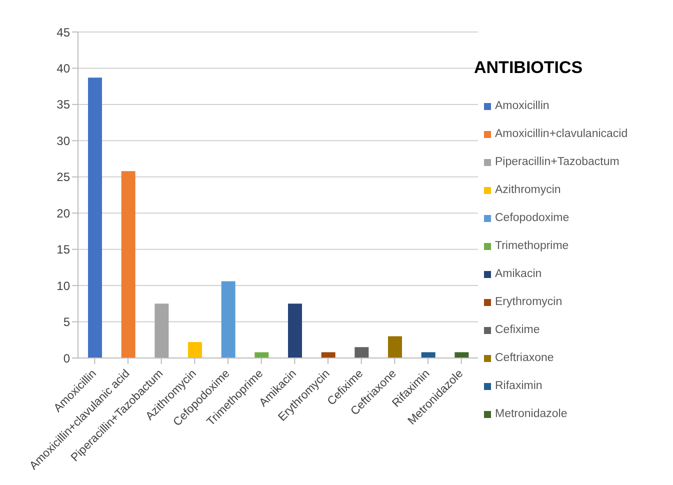  Describe the element at coordinates (532, 218) in the screenshot. I see `legend-label: Cefopodoxime` at that location.